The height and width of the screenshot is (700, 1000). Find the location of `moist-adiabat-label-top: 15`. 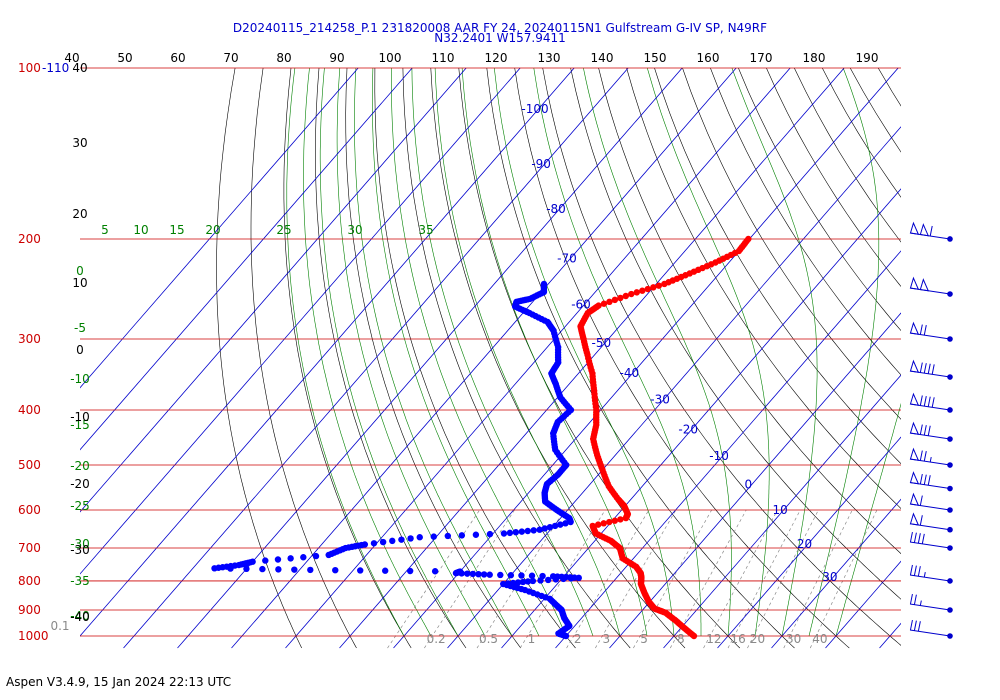

moist-adiabat-label-top: 15 is located at coordinates (176, 230).